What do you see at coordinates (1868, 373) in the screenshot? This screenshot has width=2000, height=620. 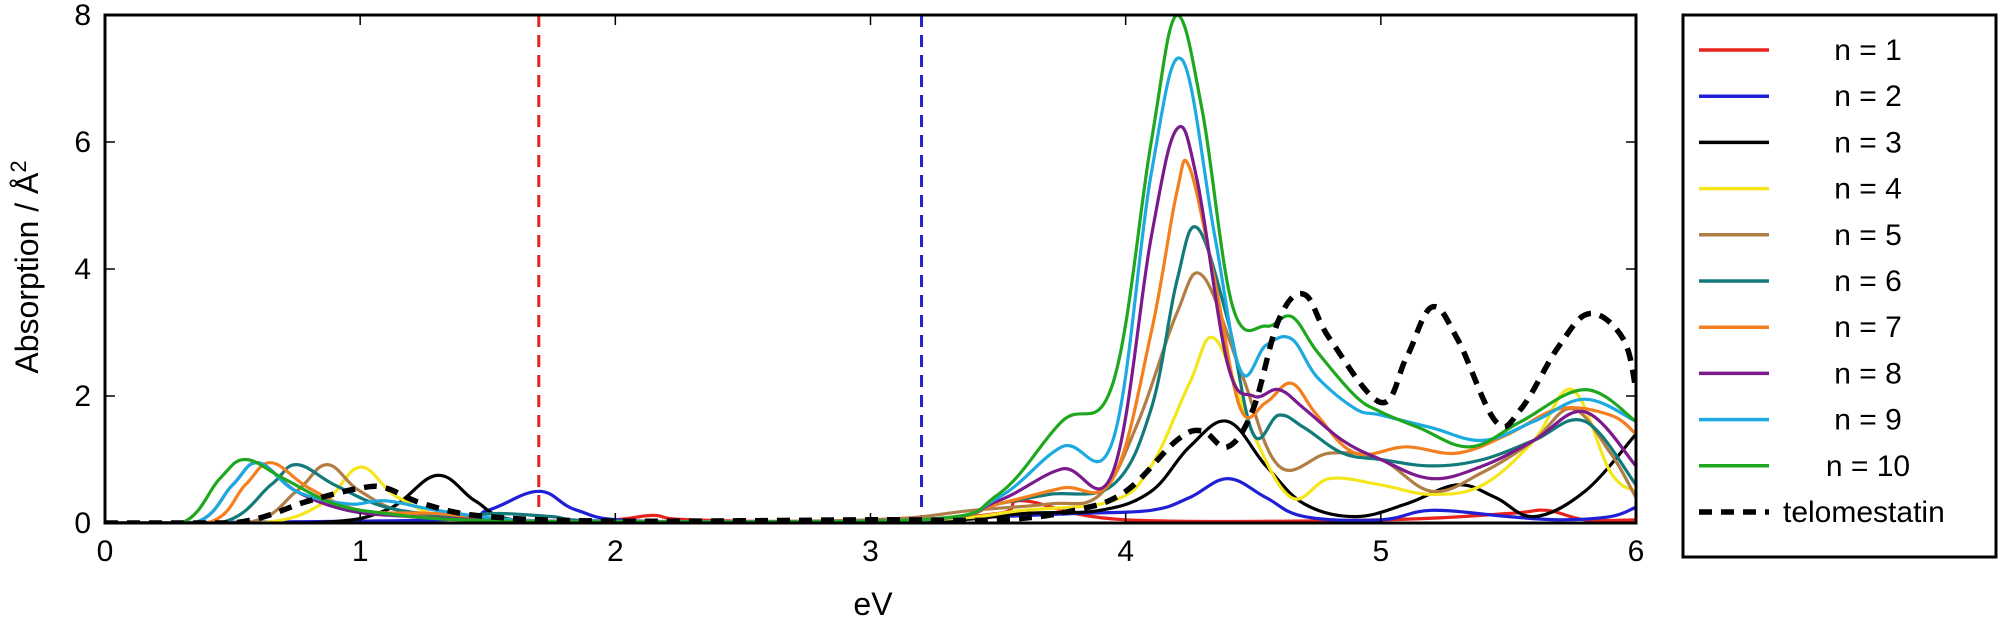 I see `legend-label: n = 8` at bounding box center [1868, 373].